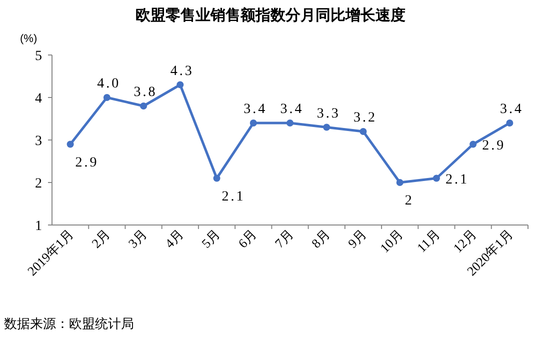  Describe the element at coordinates (174, 238) in the screenshot. I see `x-tick-label: 4月` at that location.